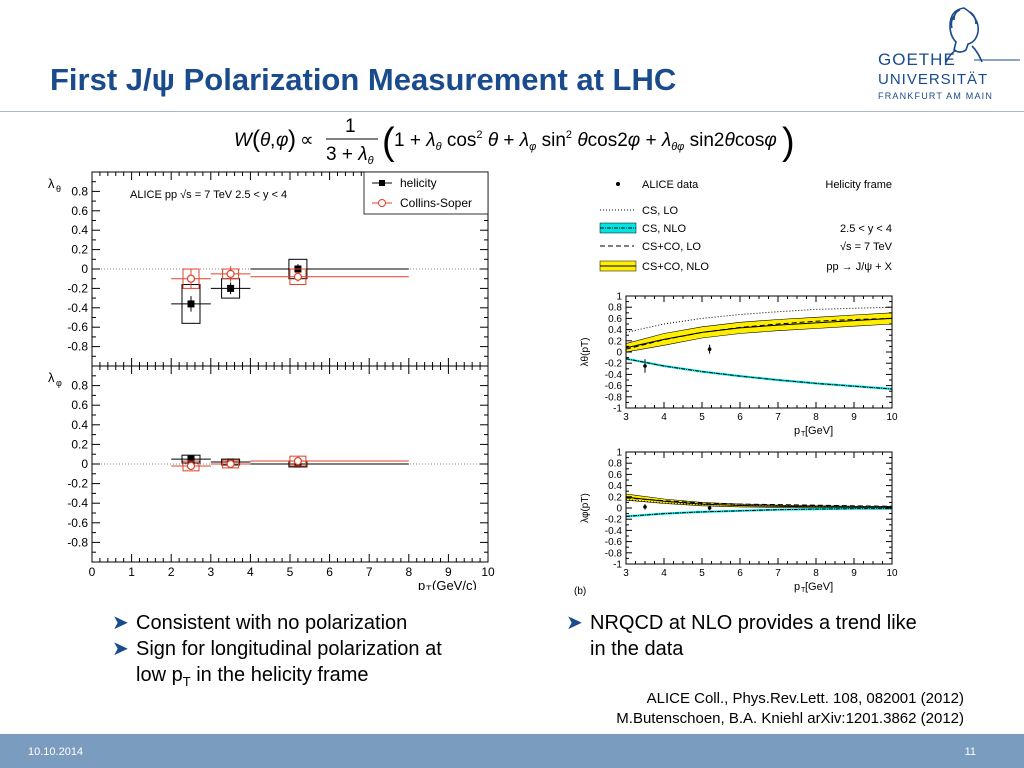  What do you see at coordinates (580, 591) in the screenshot?
I see `panel-tag: (b)` at bounding box center [580, 591].